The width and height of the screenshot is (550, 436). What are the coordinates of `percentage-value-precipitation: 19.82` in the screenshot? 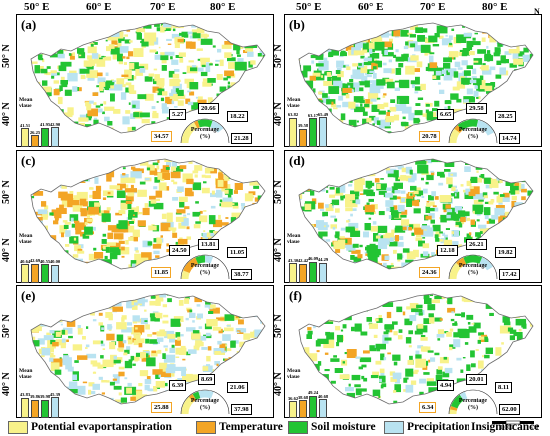 It's located at (505, 252).